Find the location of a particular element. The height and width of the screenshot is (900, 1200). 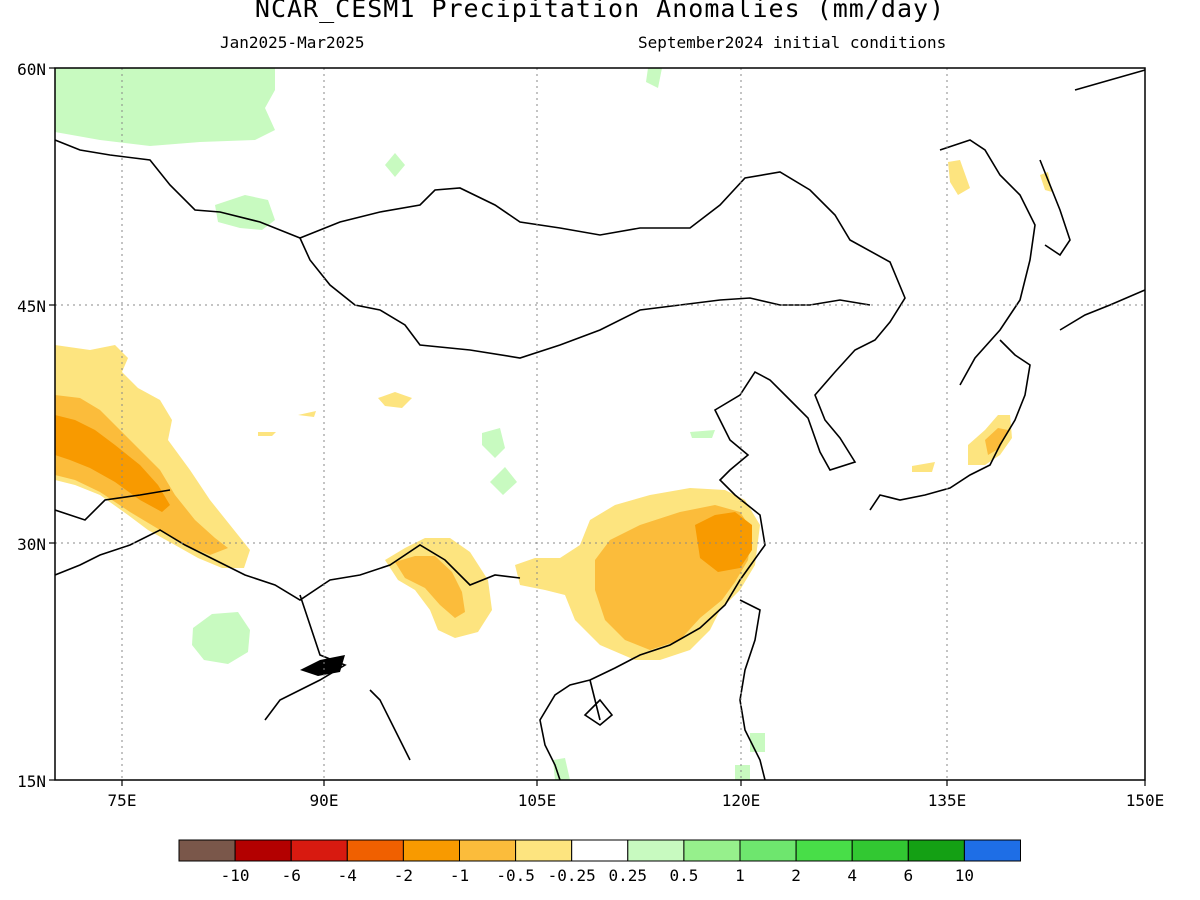

lon-label: 120E is located at coordinates (741, 800).